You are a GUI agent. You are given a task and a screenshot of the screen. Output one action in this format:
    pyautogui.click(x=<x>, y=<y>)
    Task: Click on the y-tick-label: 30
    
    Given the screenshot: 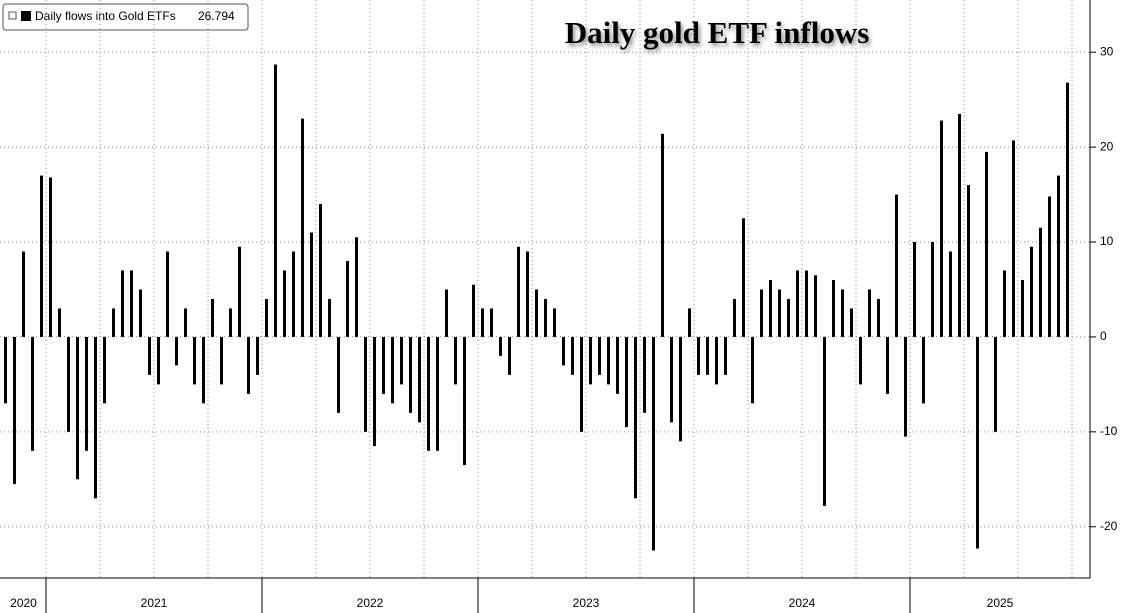 What is the action you would take?
    pyautogui.click(x=1107, y=51)
    